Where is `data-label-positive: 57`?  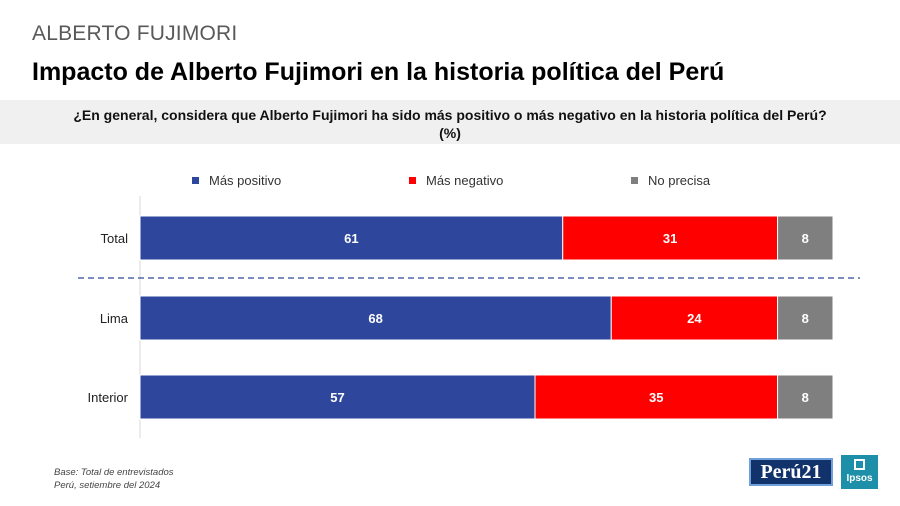 data-label-positive: 57 is located at coordinates (337, 397).